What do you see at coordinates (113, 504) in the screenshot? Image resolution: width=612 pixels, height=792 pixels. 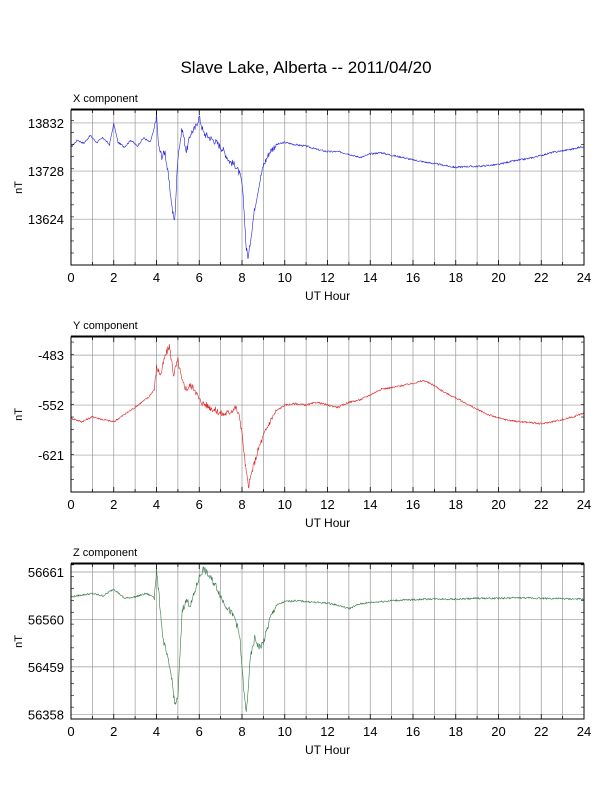 I see `y-component-xtick-label: 2` at bounding box center [113, 504].